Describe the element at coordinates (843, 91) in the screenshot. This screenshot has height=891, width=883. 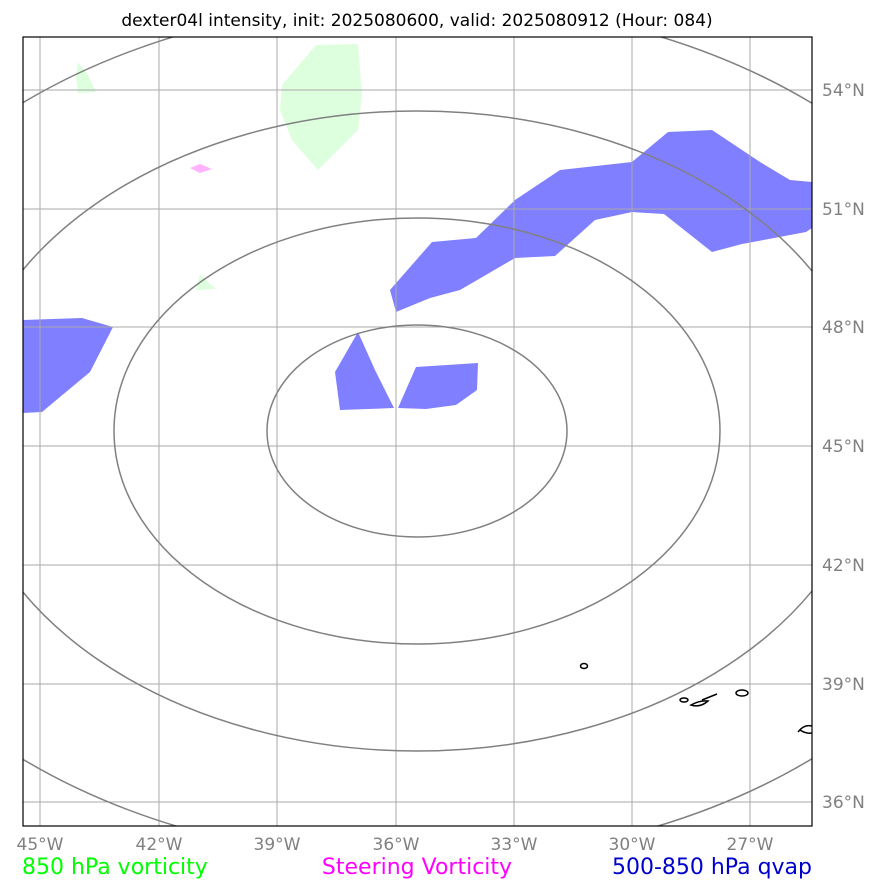
I see `y-tick-label: 54°N` at that location.